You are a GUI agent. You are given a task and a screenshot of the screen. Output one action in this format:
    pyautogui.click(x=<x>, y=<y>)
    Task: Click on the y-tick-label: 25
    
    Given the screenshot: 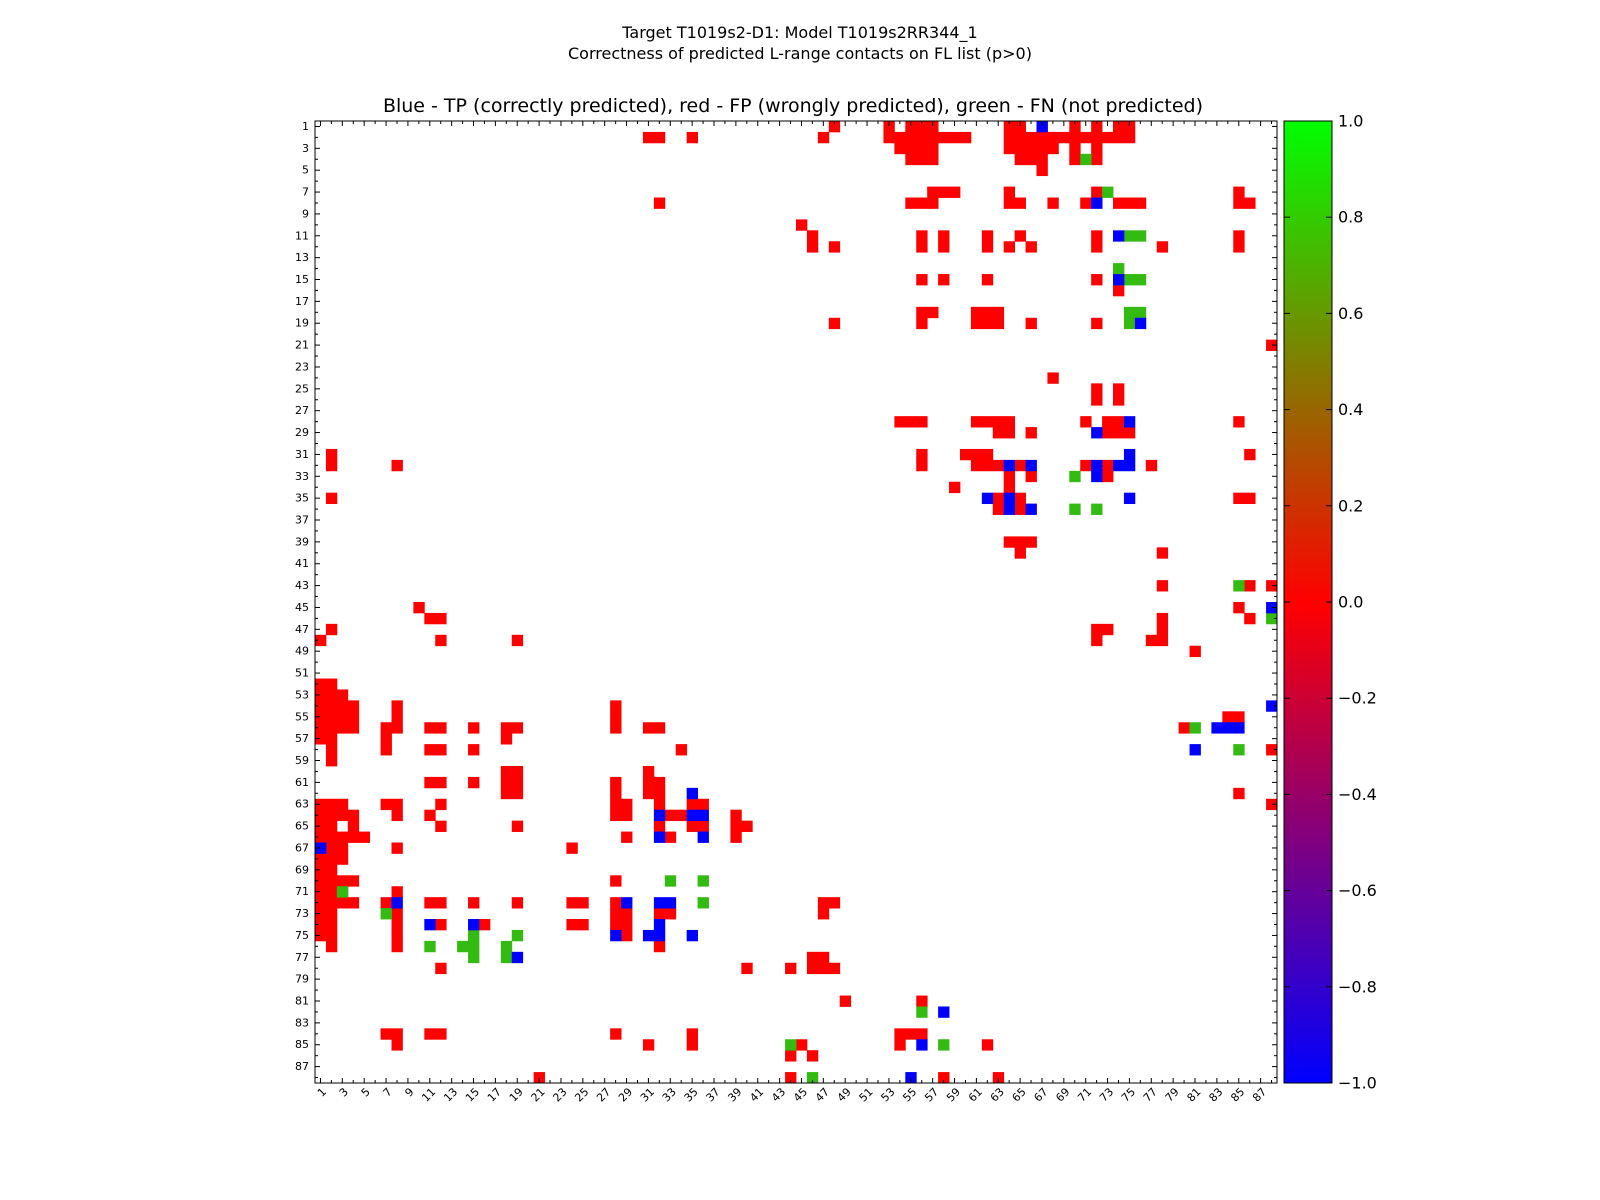 What is the action you would take?
    pyautogui.click(x=302, y=388)
    